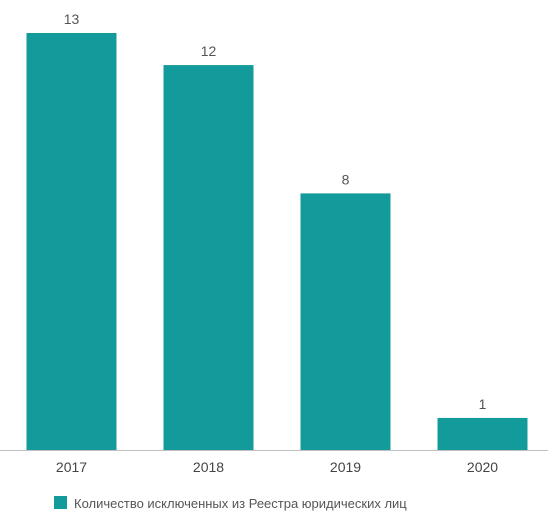 This screenshot has height=520, width=558. I want to click on data-label-2018: 12, so click(209, 51).